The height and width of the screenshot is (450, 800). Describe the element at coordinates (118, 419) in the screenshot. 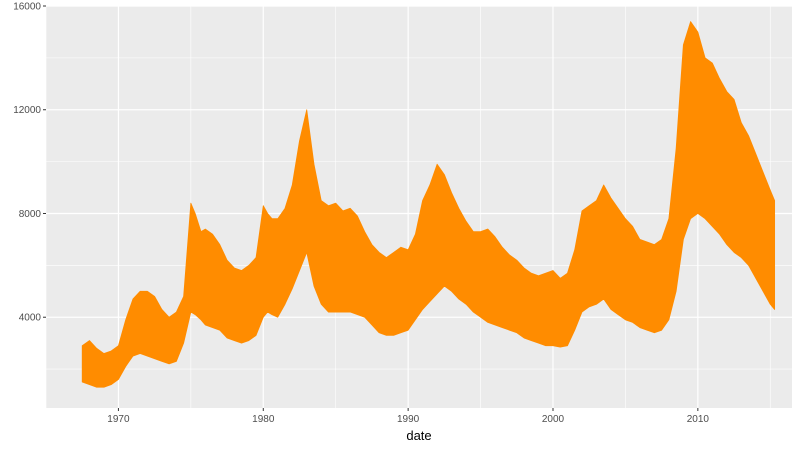

I see `x-tick-label: 1970` at that location.